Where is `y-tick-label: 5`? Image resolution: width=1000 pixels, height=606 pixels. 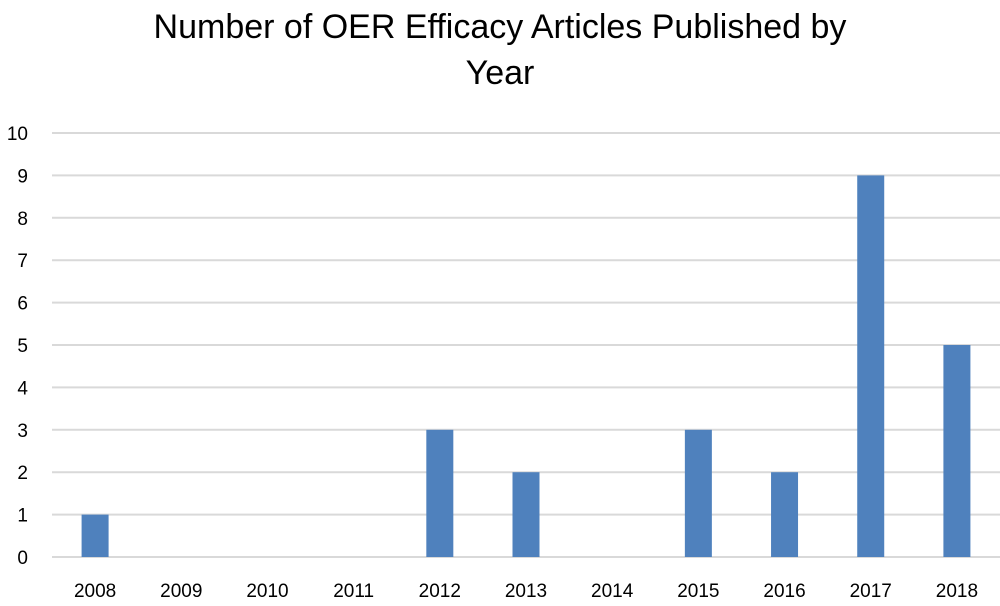 y-tick-label: 5 is located at coordinates (22, 346).